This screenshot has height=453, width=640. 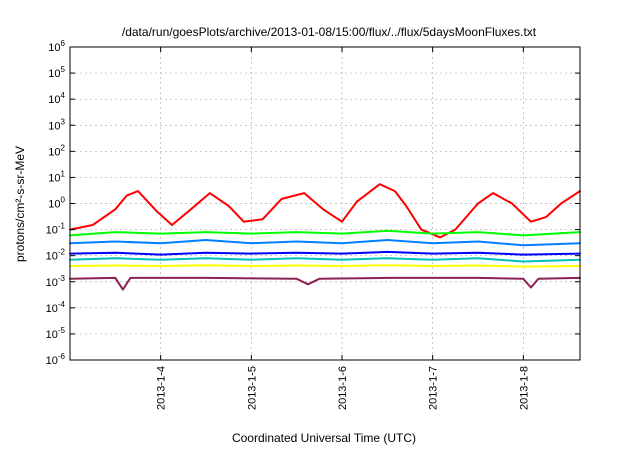 What do you see at coordinates (56, 72) in the screenshot?
I see `y-tick-label: 10⁵` at bounding box center [56, 72].